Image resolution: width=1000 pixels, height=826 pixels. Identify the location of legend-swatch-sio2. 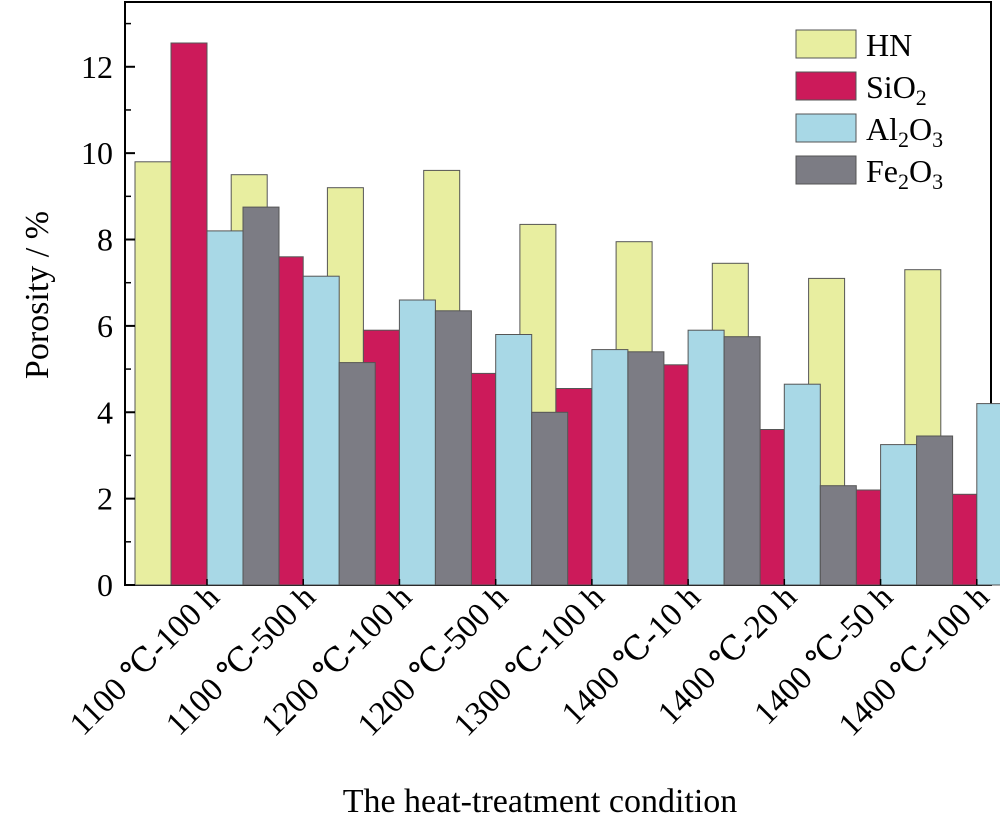
(826, 86).